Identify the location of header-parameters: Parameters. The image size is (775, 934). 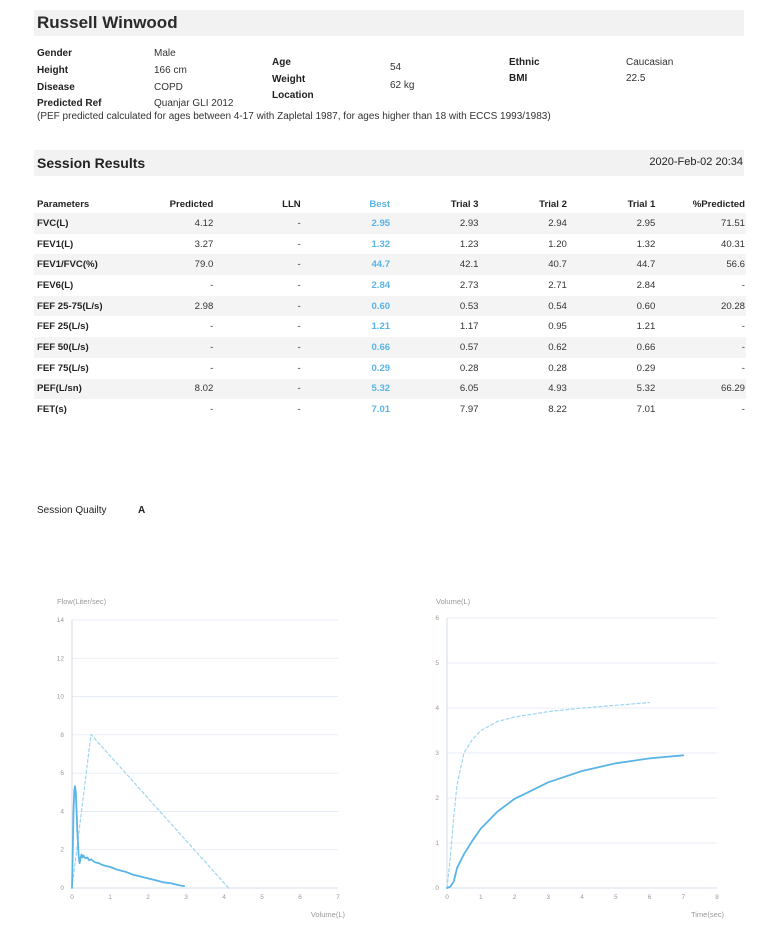
(63, 204).